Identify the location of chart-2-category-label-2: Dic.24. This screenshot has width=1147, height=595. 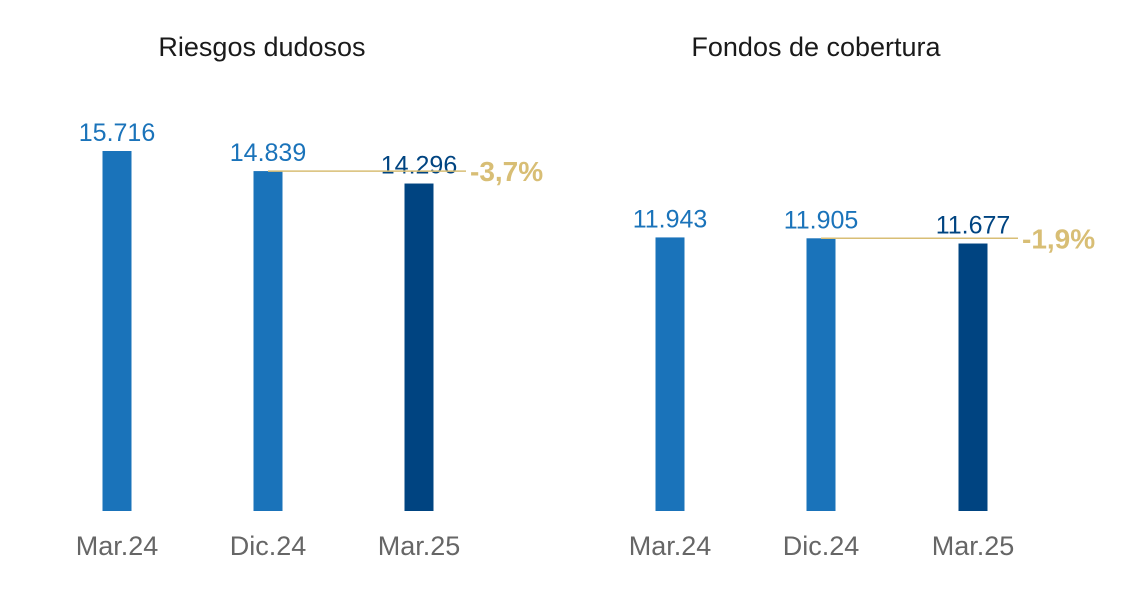
(821, 546).